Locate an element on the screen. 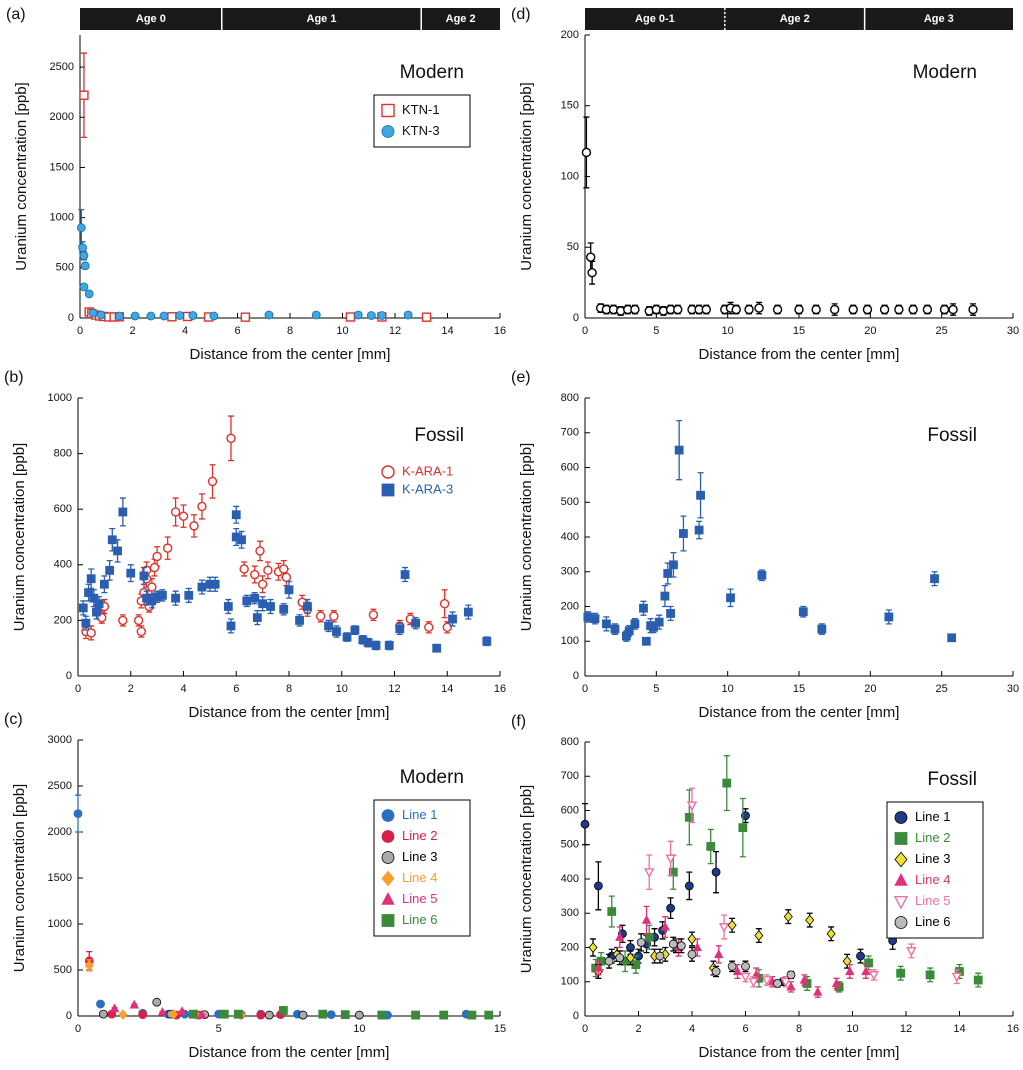  legend-frame is located at coordinates (935, 870).